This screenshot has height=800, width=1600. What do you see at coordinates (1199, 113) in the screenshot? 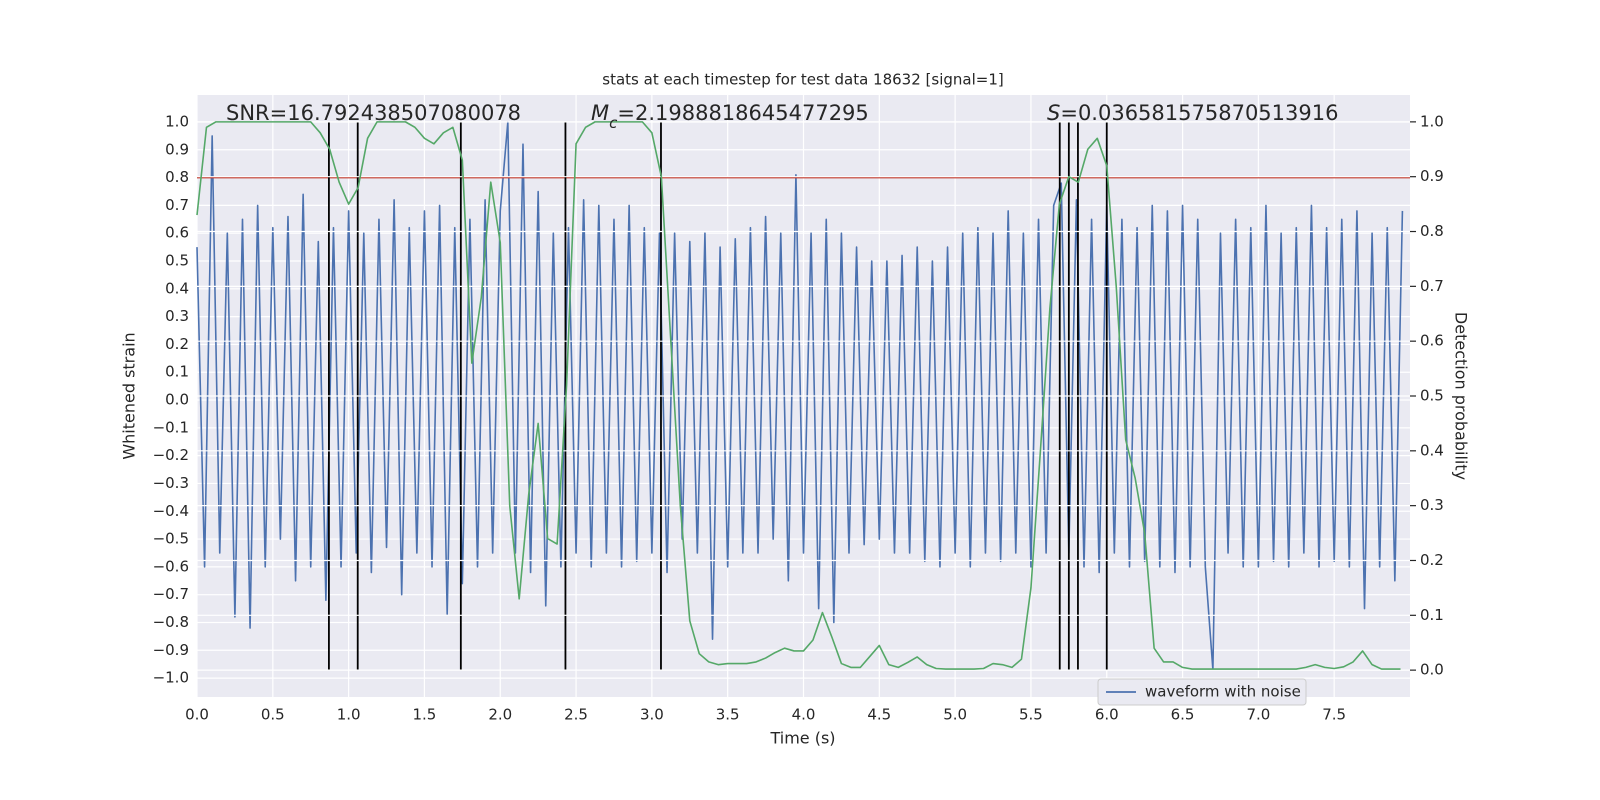
I see `annotation-part: =0.036581575870513916` at bounding box center [1199, 113].